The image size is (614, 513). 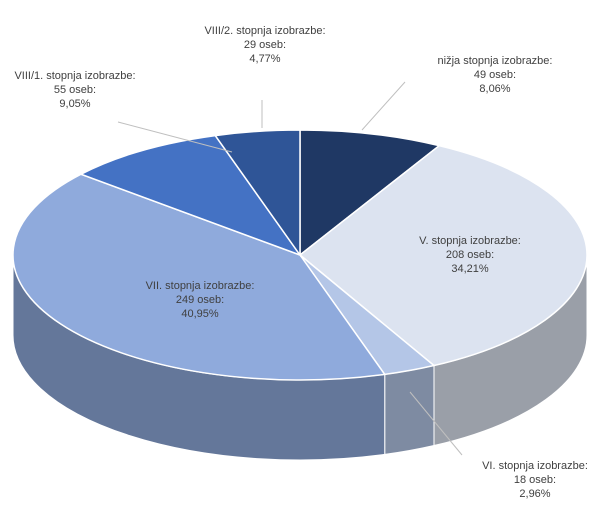 What do you see at coordinates (495, 89) in the screenshot?
I see `label-line: 8,06%` at bounding box center [495, 89].